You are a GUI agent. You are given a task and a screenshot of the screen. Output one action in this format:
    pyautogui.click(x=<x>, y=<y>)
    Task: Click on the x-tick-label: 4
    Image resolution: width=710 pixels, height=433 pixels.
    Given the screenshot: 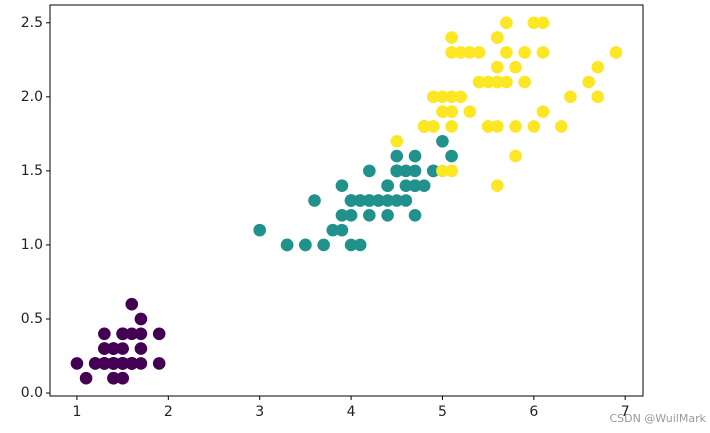 What is the action you would take?
    pyautogui.click(x=351, y=412)
    